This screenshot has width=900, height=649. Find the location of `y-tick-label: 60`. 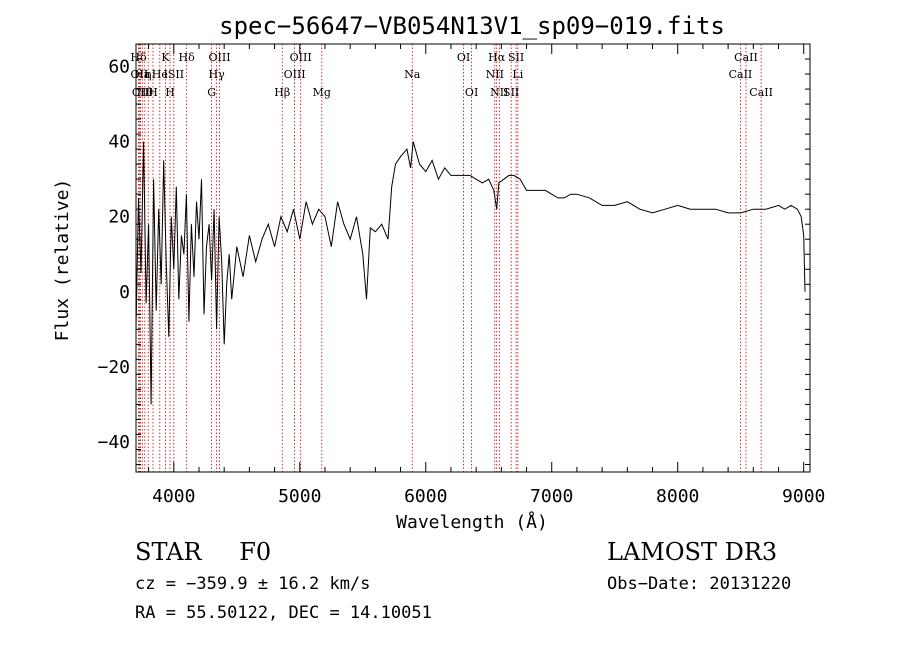

y-tick-label: 60 is located at coordinates (119, 67).